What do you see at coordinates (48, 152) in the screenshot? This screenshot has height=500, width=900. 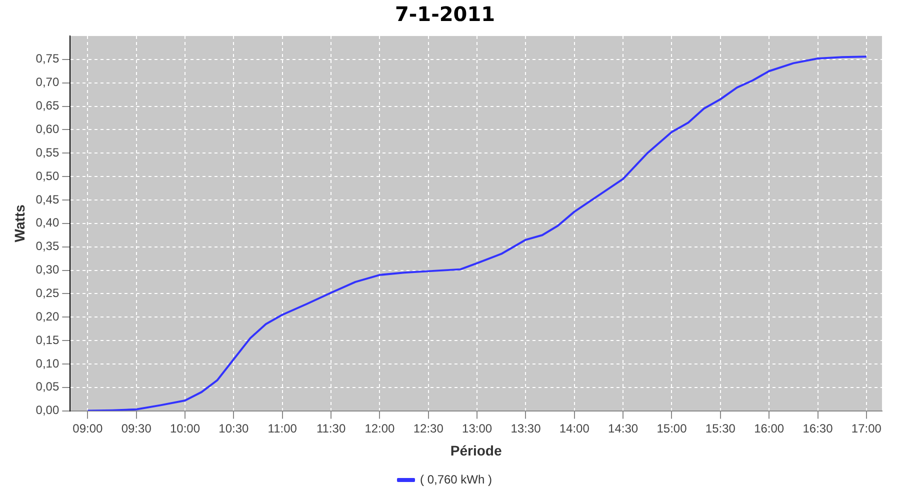 I see `y-tick-label: 0,55` at bounding box center [48, 152].